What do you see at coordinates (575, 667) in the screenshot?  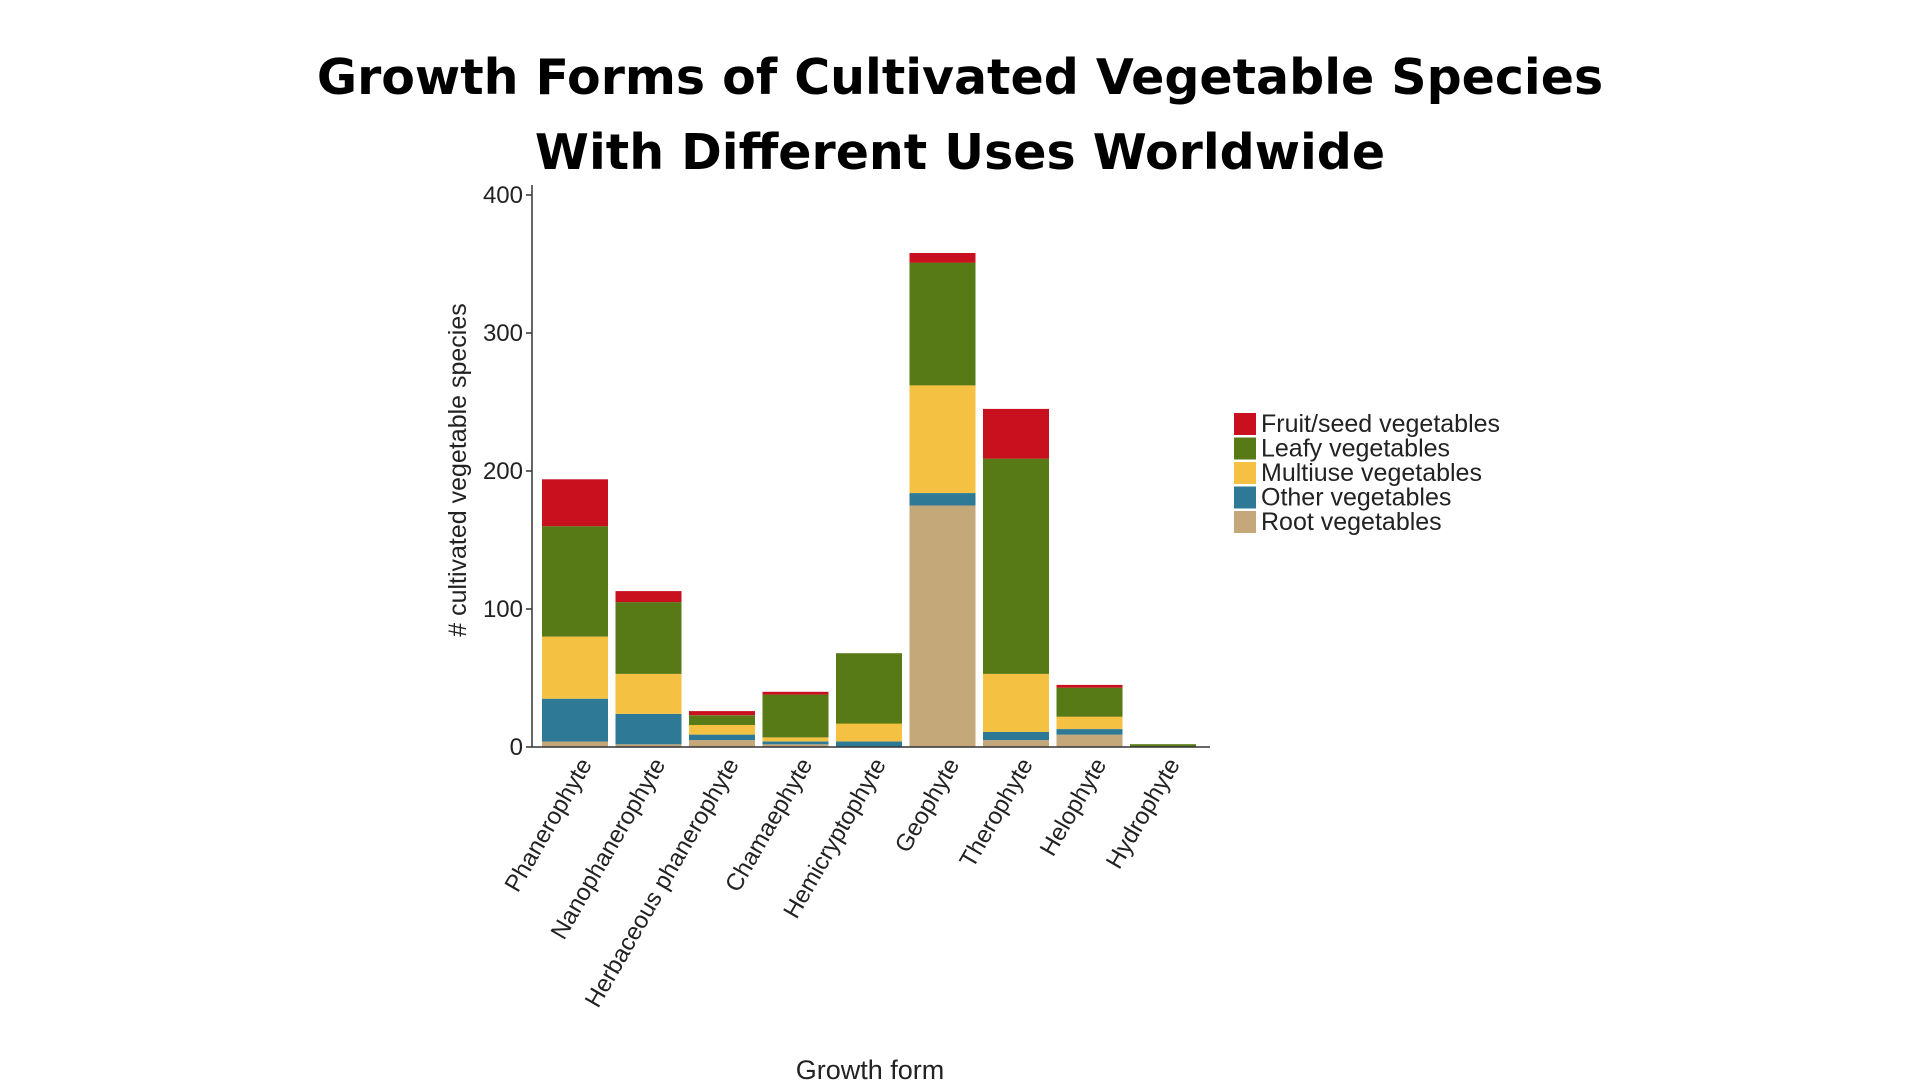 I see `bar-phanerophyte-multiuse-vegetables` at bounding box center [575, 667].